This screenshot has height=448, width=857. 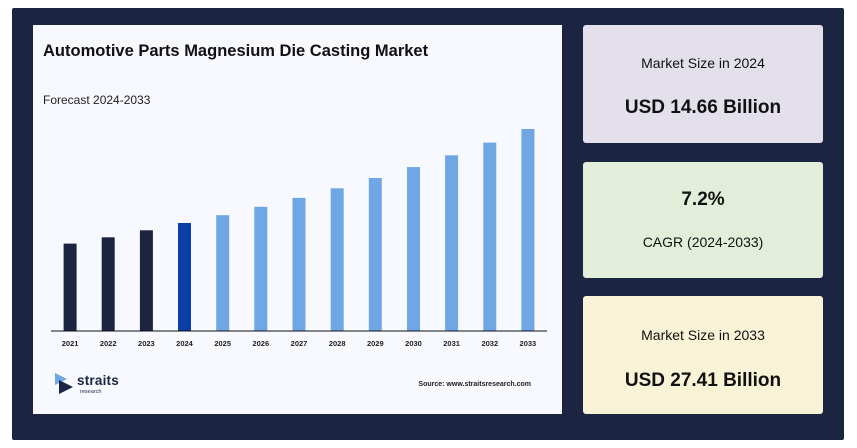 What do you see at coordinates (413, 343) in the screenshot?
I see `x-tick-label: 2030` at bounding box center [413, 343].